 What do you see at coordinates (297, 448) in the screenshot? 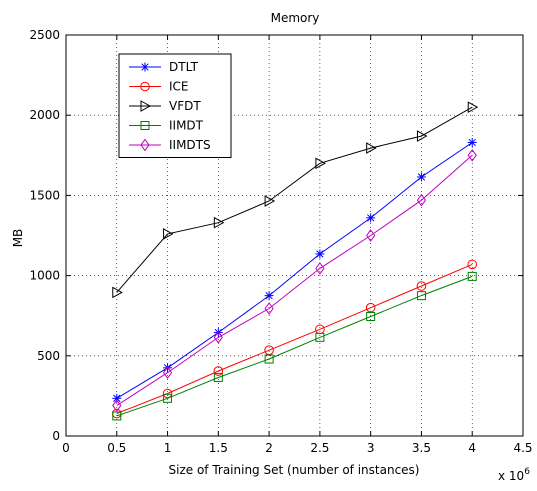
I see `x-tick-labels: 0 0.5 1 1.5 2 2.5 3 3.5 4 4.5` at bounding box center [297, 448].